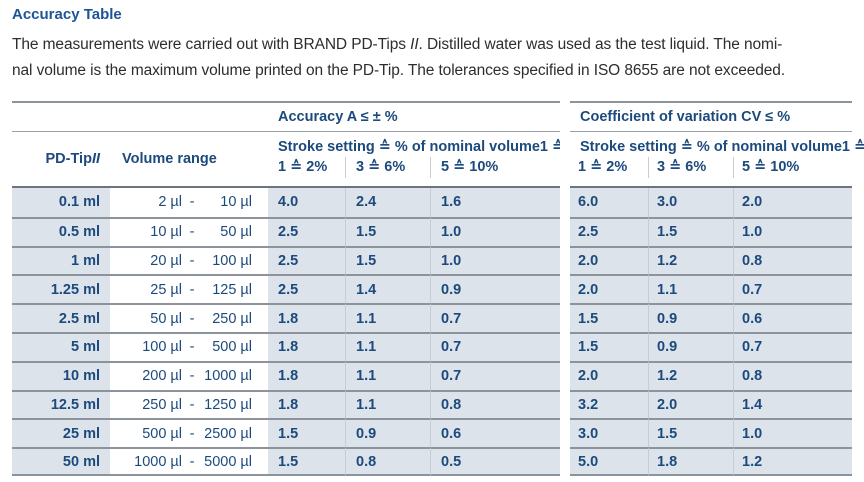 This screenshot has height=482, width=864. What do you see at coordinates (228, 433) in the screenshot?
I see `range-high-value: 2500 µl` at bounding box center [228, 433].